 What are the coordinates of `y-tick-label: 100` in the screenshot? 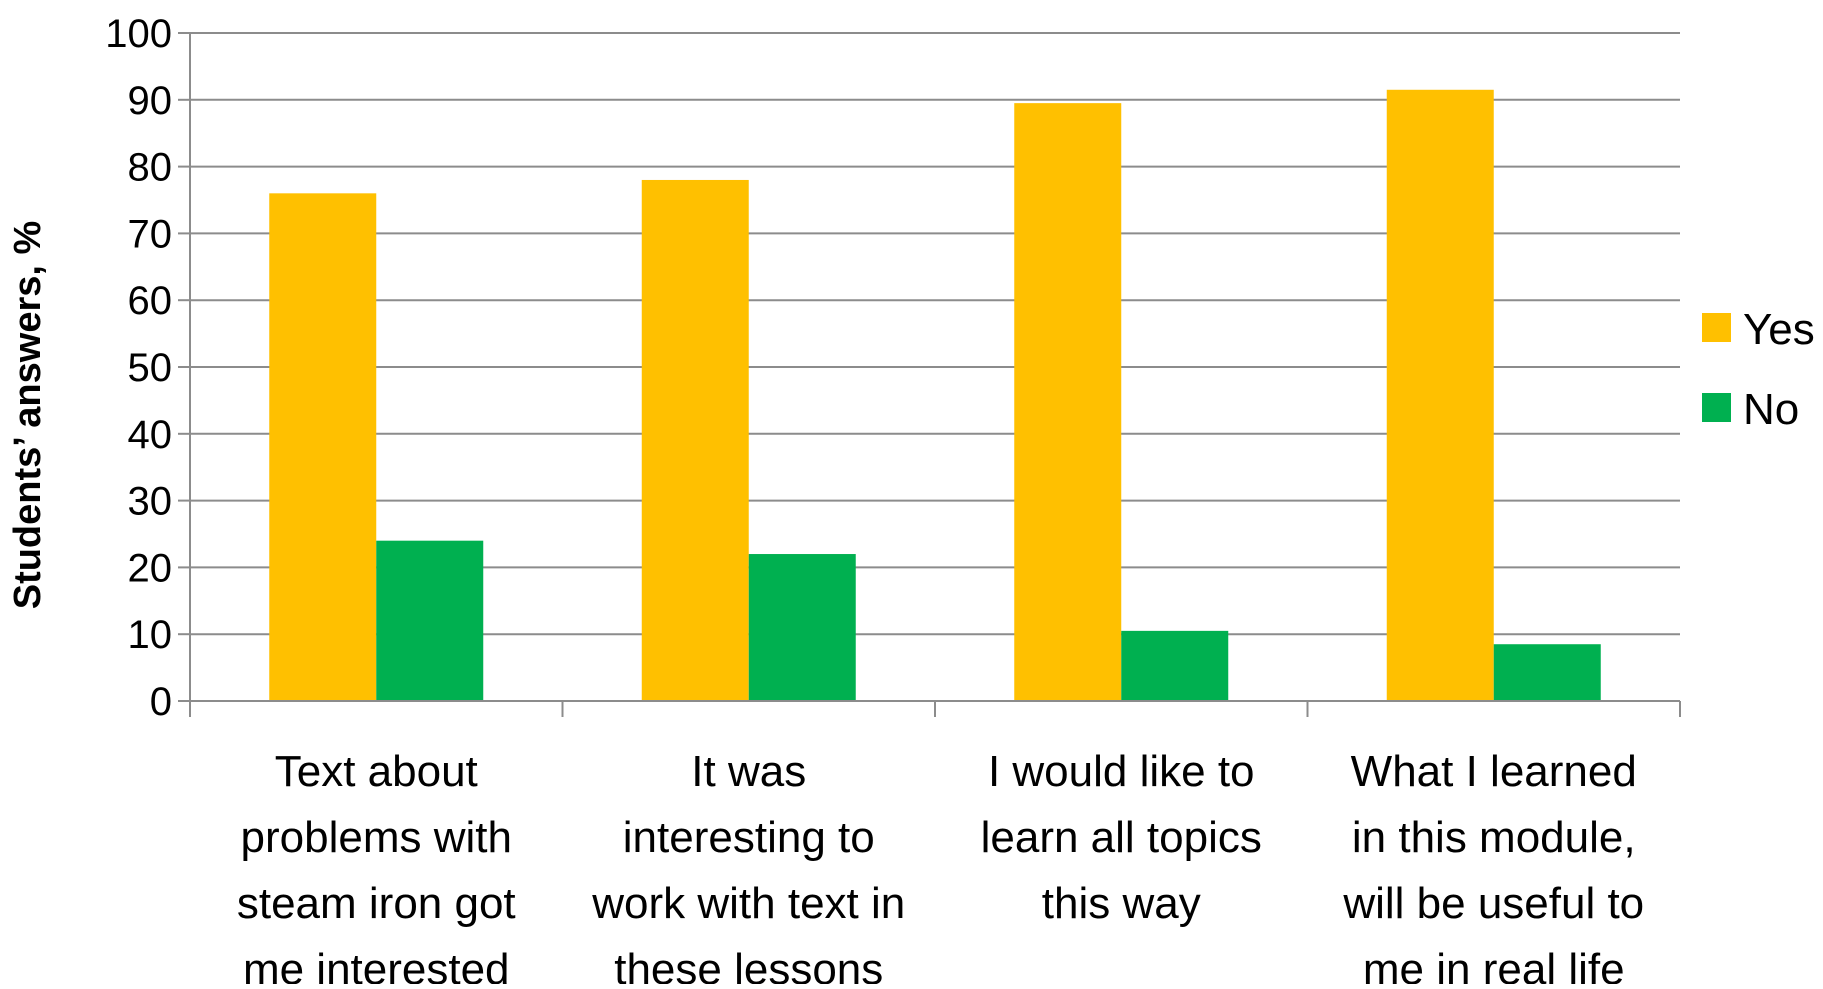 It's located at (138, 34).